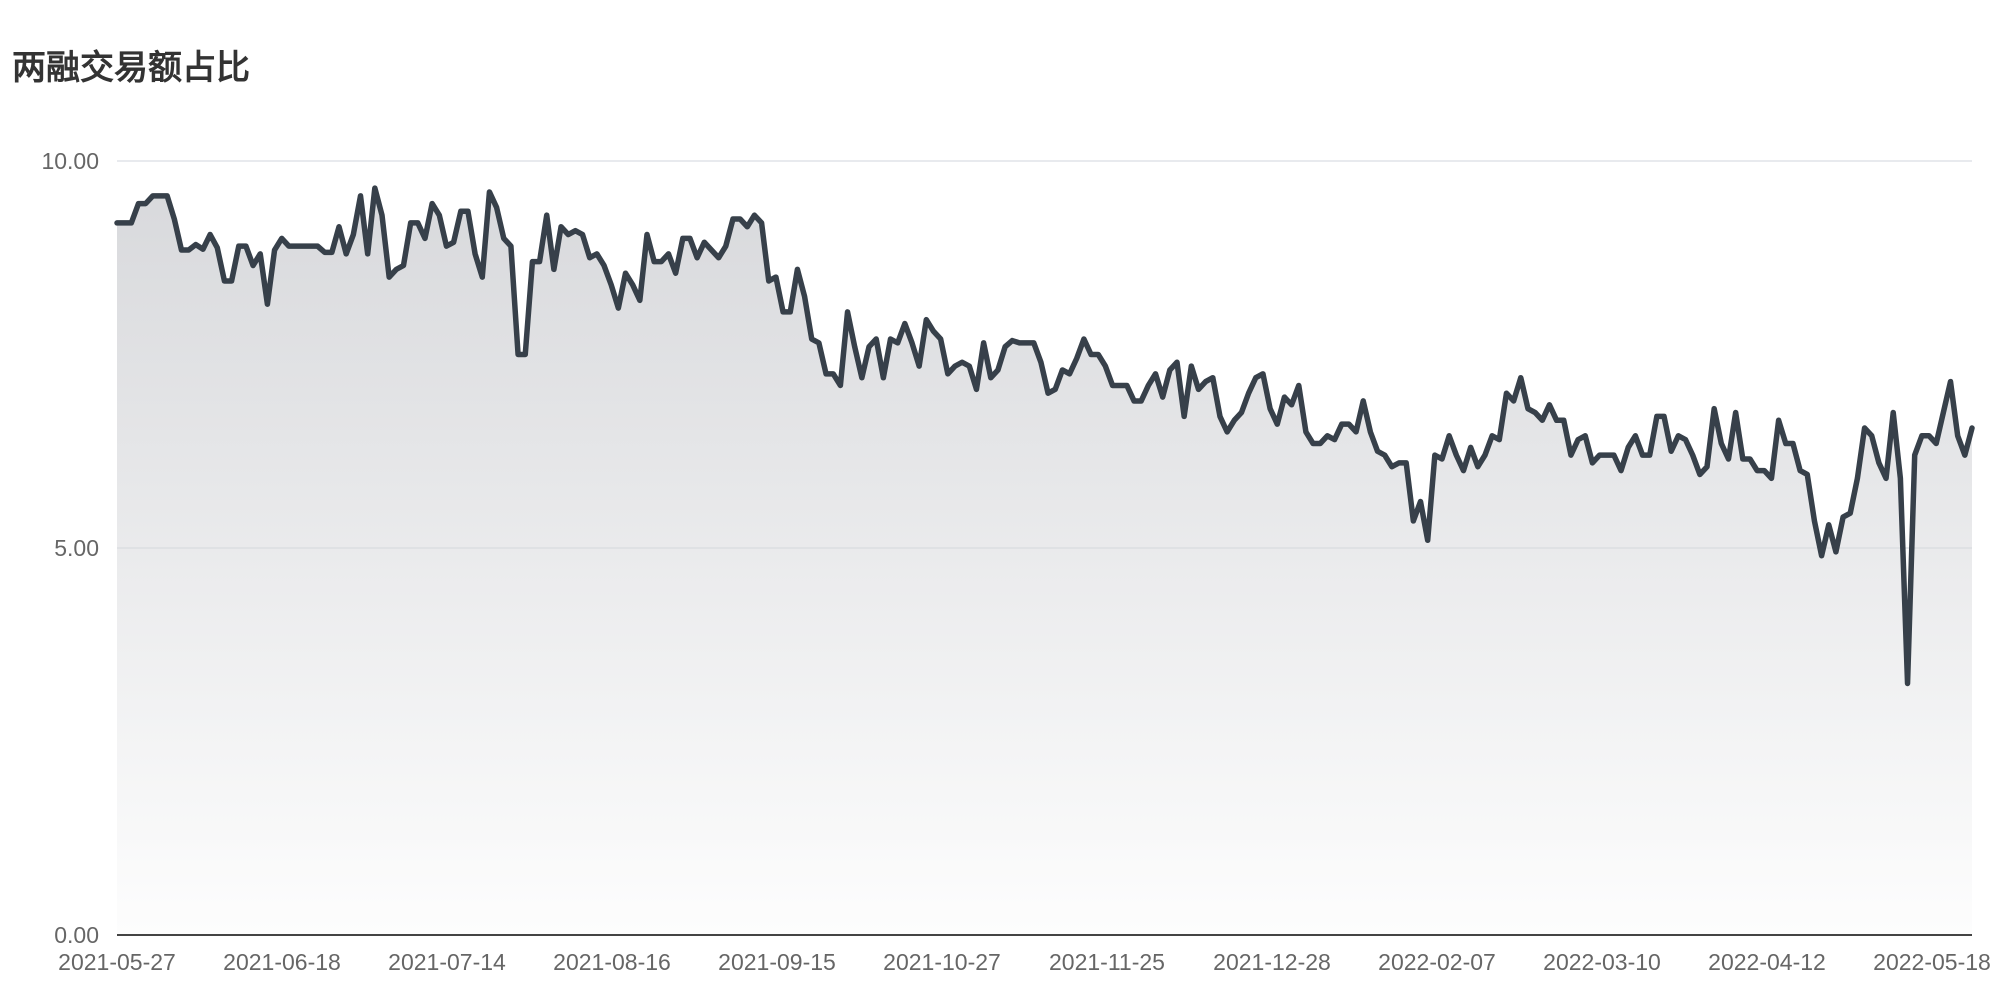 The image size is (2000, 1000). Describe the element at coordinates (1767, 962) in the screenshot. I see `x-tick-label: 2022-04-12` at that location.